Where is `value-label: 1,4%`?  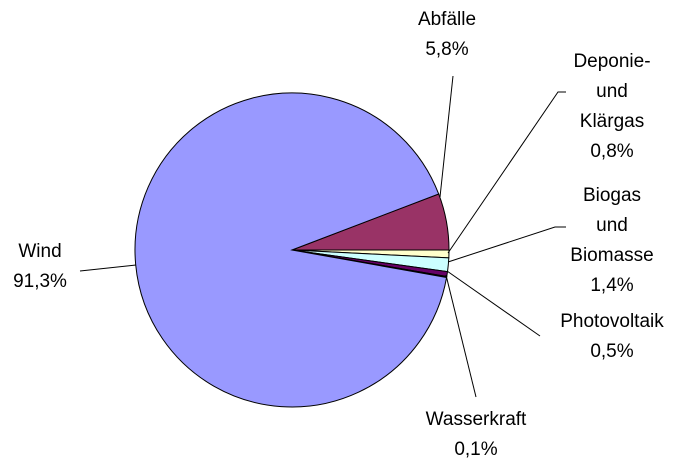
value-label: 1,4% is located at coordinates (612, 285).